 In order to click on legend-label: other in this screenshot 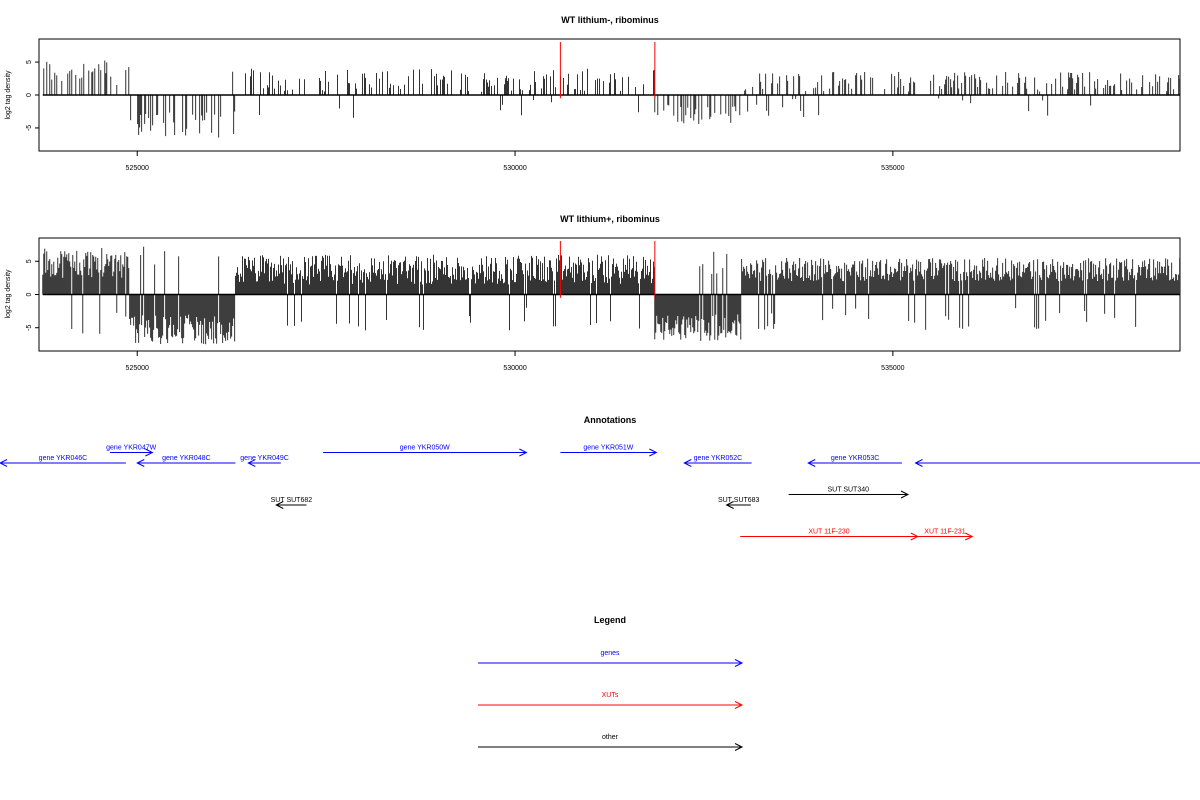, I will do `click(610, 737)`.